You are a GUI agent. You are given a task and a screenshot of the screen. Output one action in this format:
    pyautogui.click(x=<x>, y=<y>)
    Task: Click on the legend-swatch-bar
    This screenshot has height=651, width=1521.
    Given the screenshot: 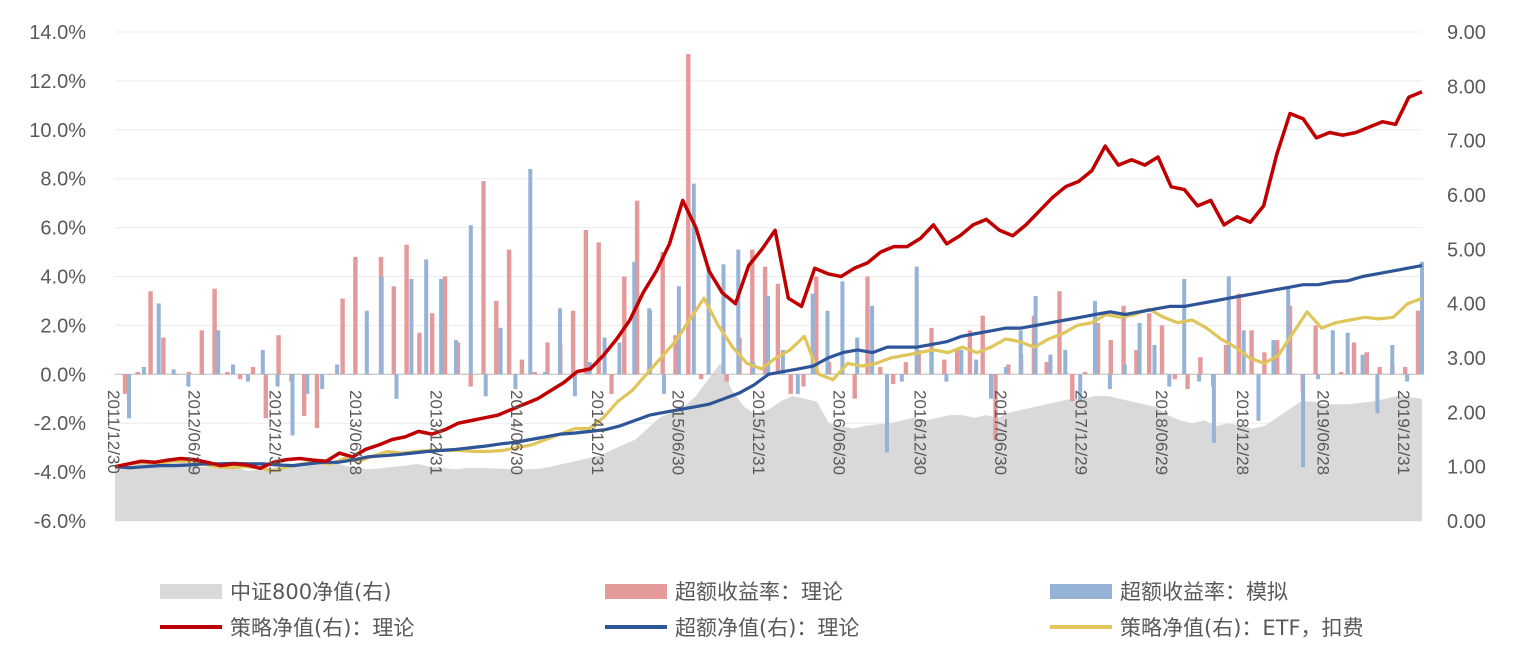 What is the action you would take?
    pyautogui.click(x=1081, y=591)
    